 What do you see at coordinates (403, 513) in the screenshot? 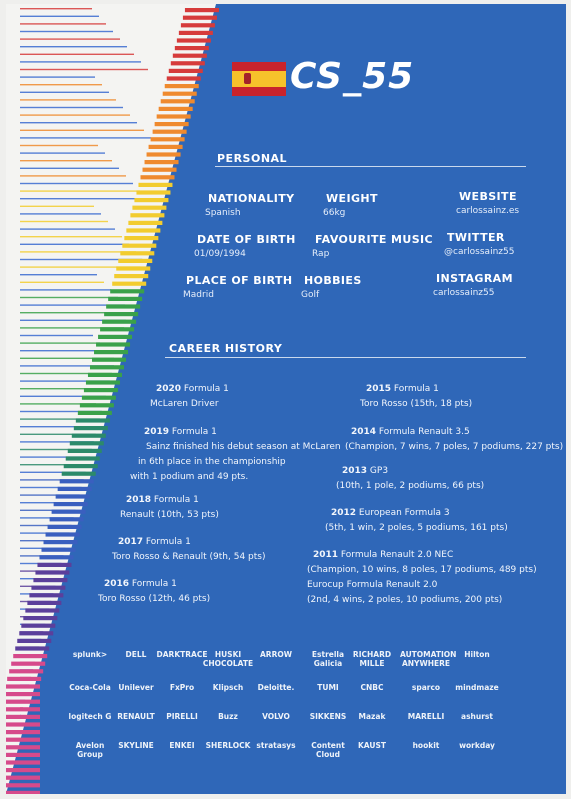
I see `career-entry-series: European Formula 3` at bounding box center [403, 513].